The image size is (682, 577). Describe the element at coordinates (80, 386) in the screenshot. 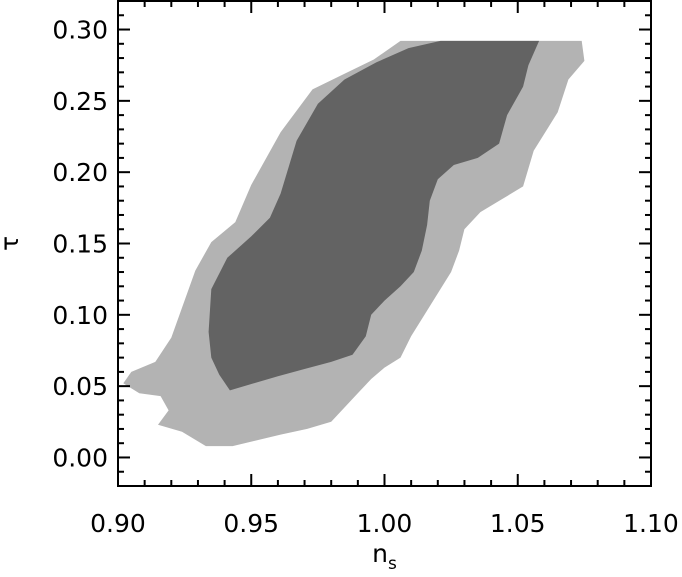

I see `y-tick-label: 0.05` at that location.